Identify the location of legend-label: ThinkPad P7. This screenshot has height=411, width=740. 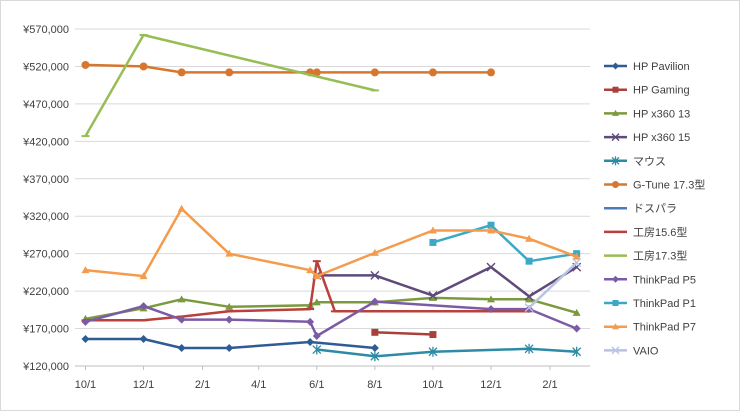
(664, 328).